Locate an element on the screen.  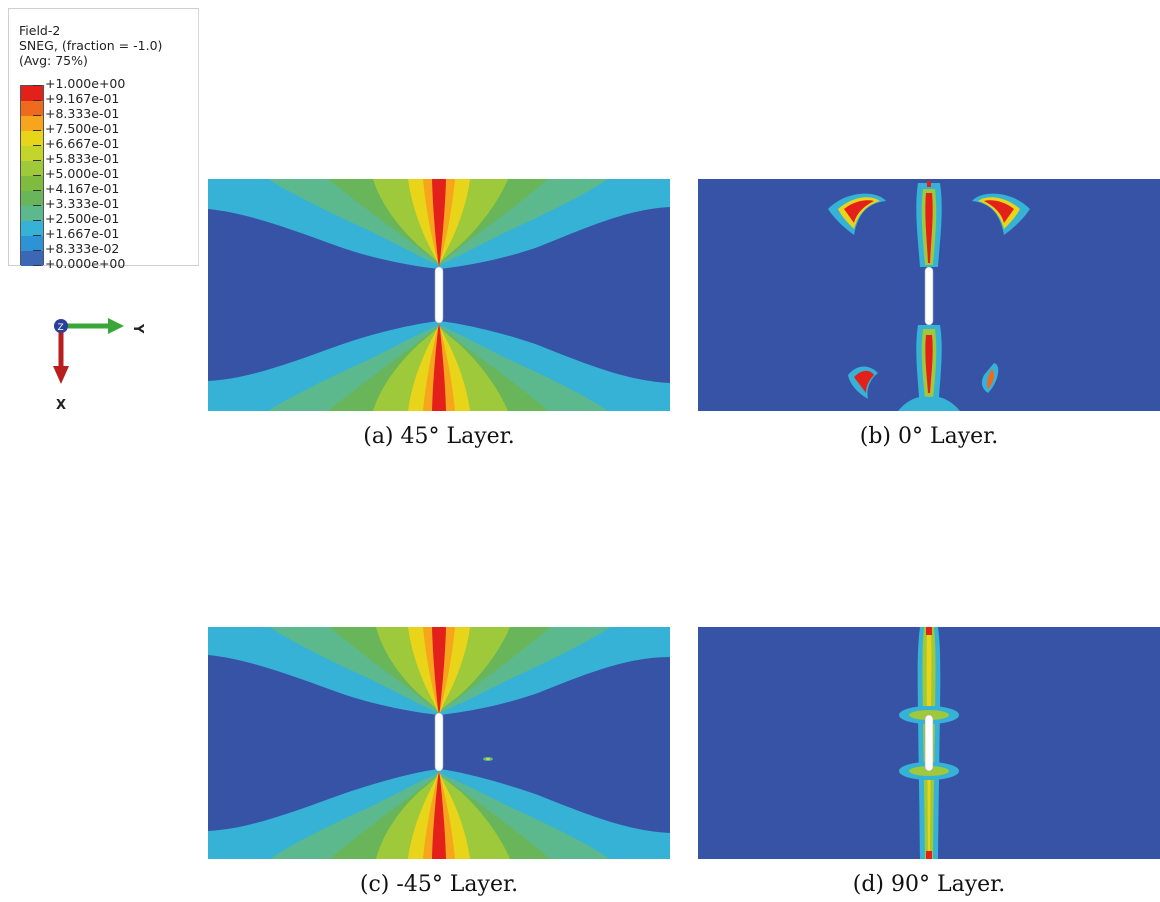
legend-tick-label: +5.000e-01 is located at coordinates (82, 173).